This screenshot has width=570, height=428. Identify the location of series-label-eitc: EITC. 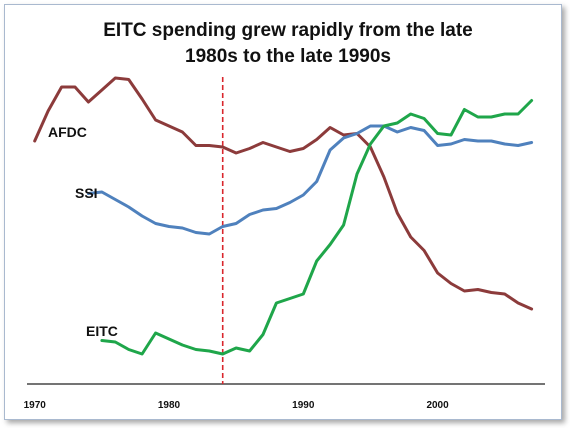
(102, 331).